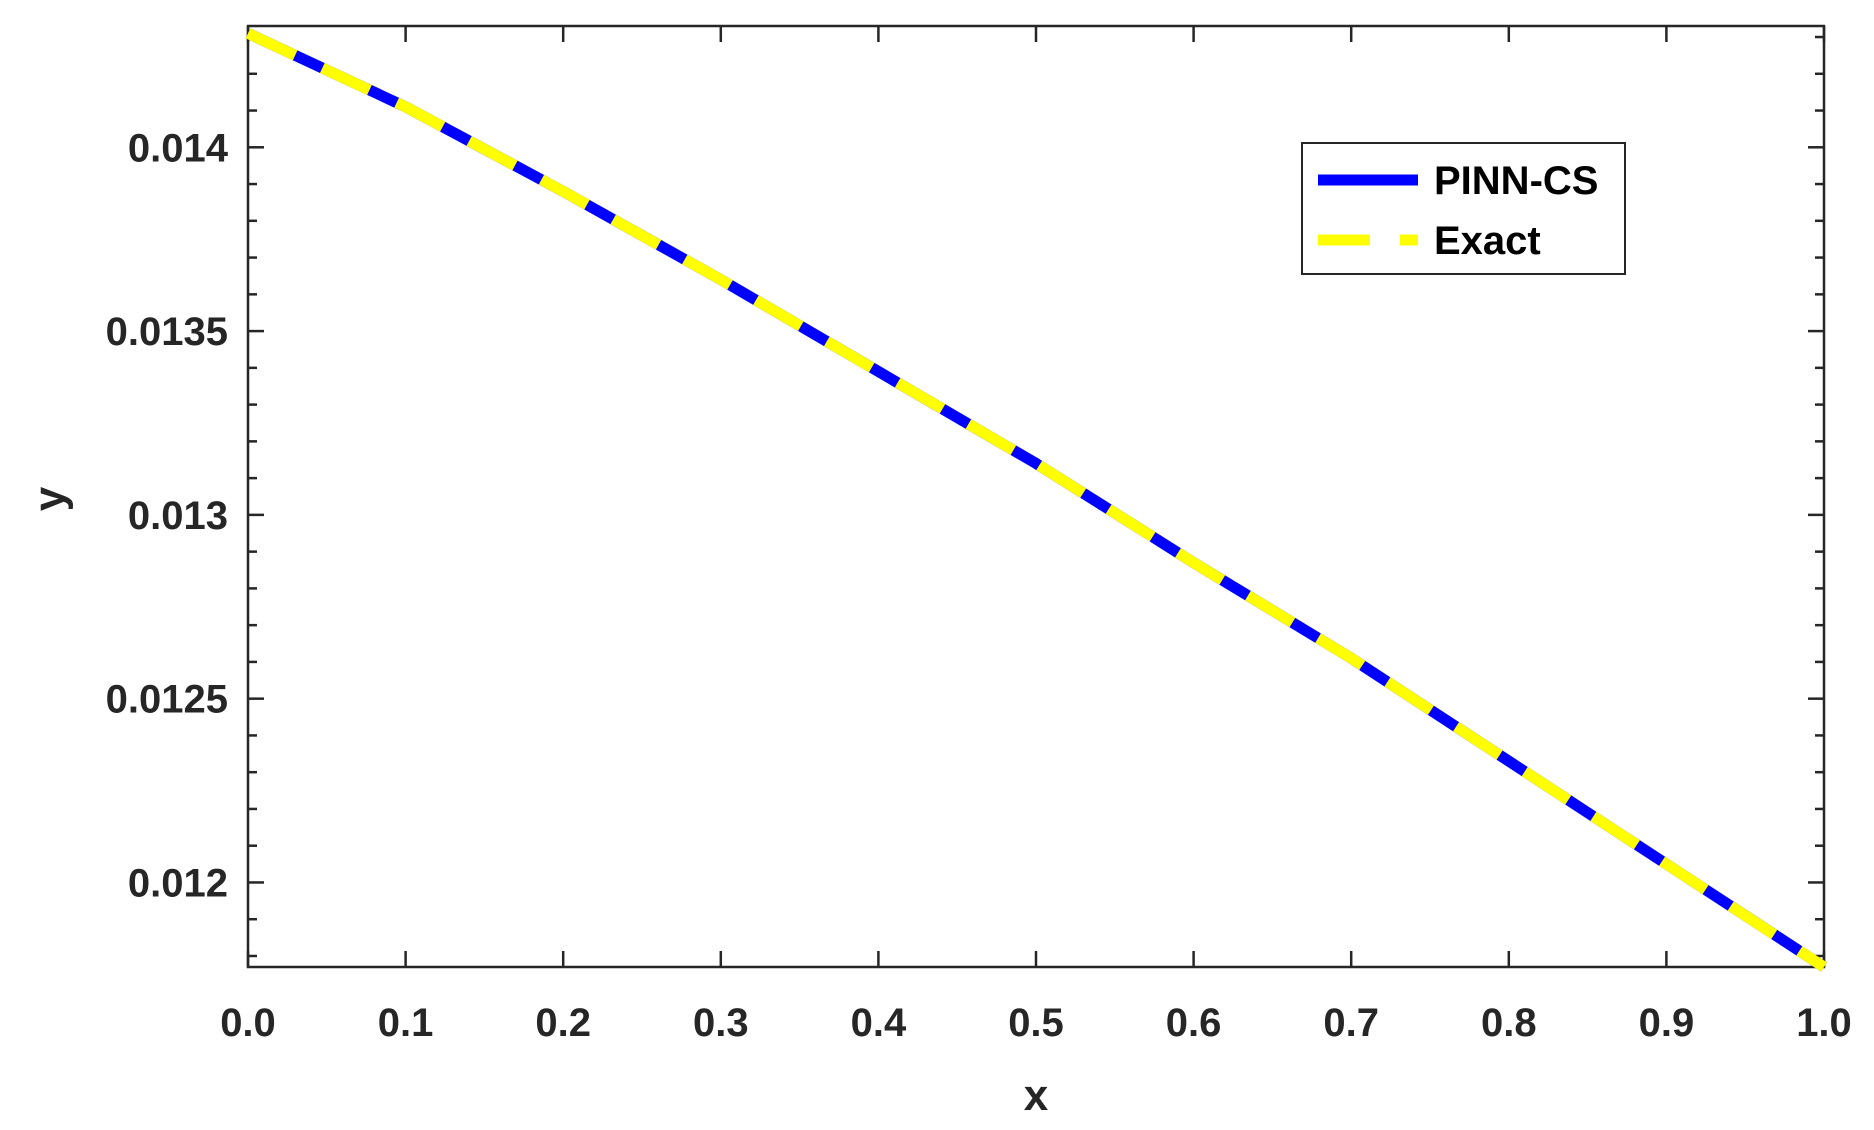  Describe the element at coordinates (248, 1023) in the screenshot. I see `x-tick-label: 0.0` at that location.